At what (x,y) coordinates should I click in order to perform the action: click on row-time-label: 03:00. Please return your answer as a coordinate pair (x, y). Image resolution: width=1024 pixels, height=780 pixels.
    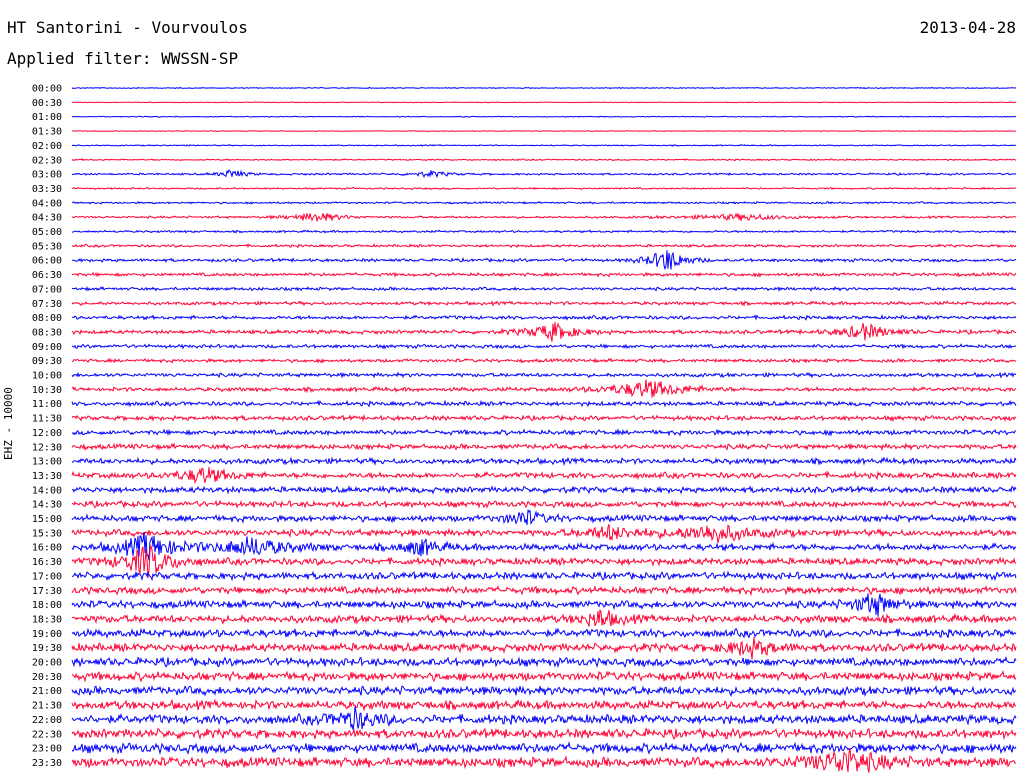
    Looking at the image, I should click on (47, 175).